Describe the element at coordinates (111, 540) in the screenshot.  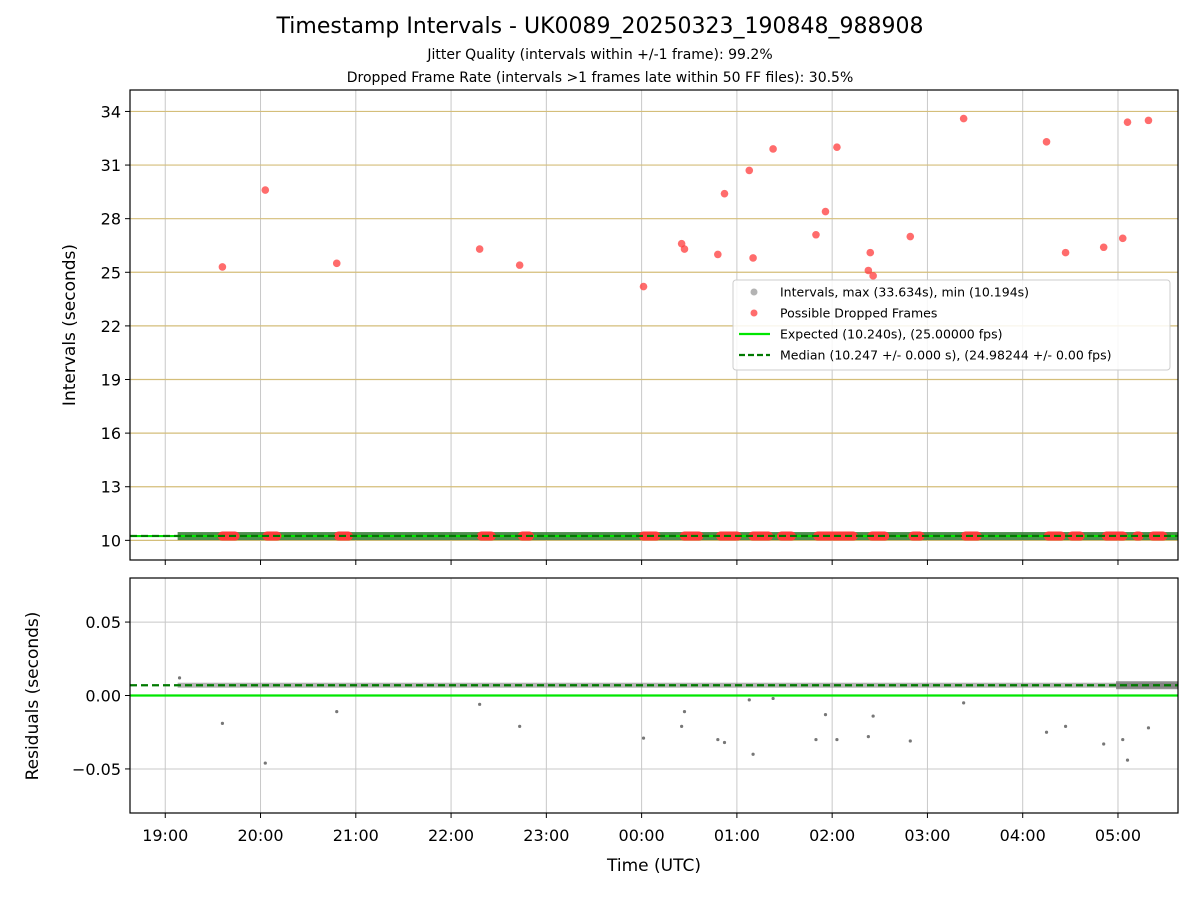
I see `top-y-tick-label: 10` at that location.